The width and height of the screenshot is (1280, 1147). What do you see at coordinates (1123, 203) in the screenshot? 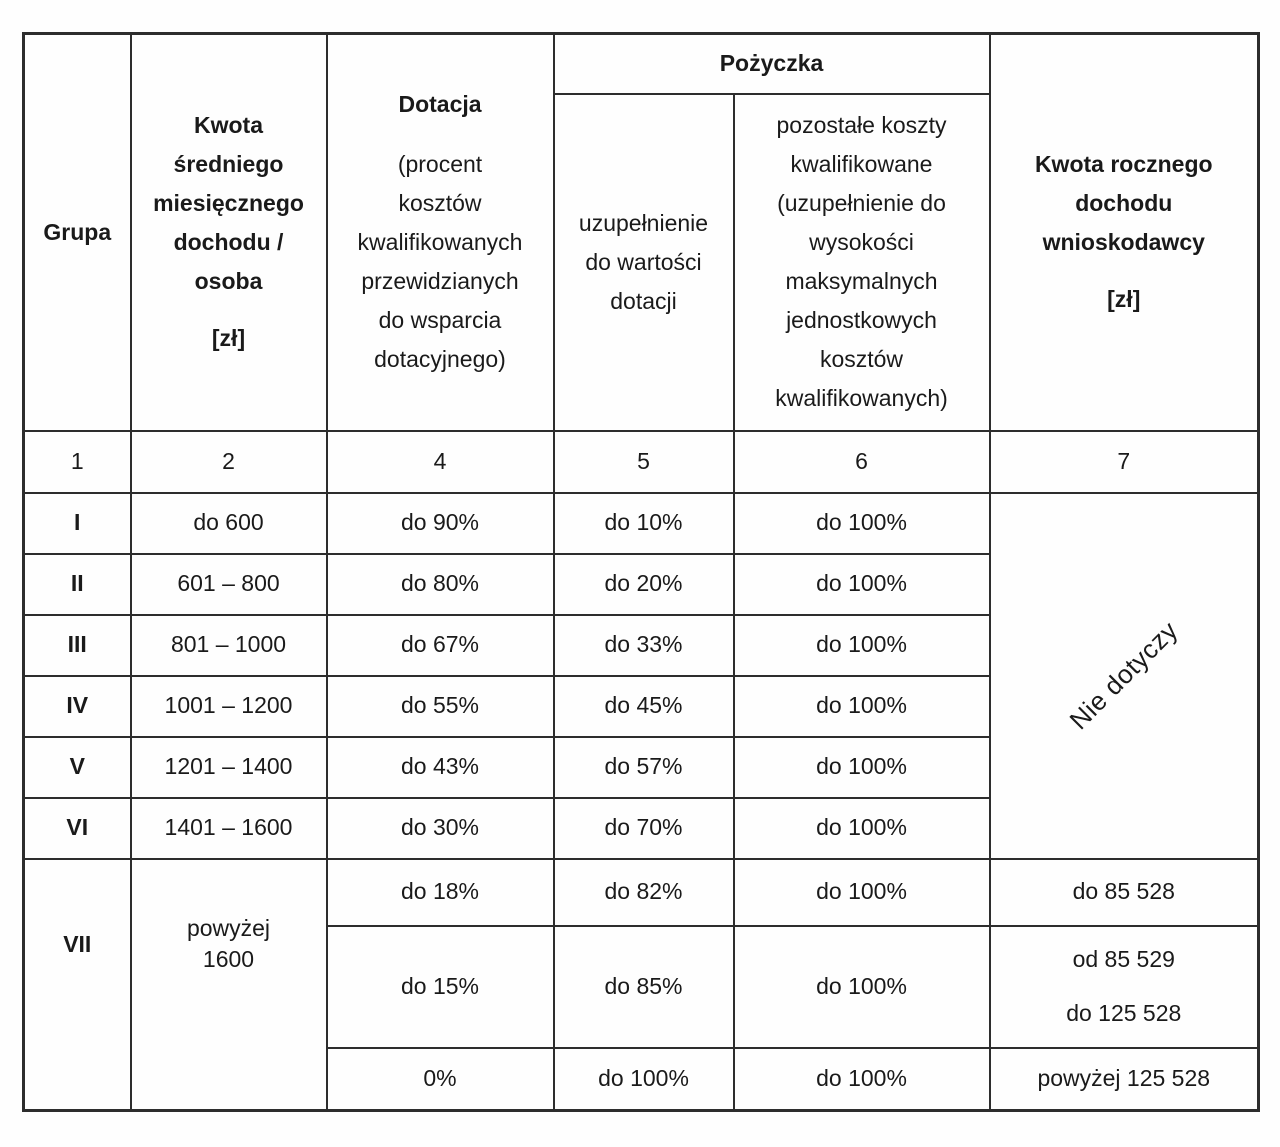
I see `header-annual-income-label: Kwota rocznego dochodu wnioskodawcy` at bounding box center [1123, 203].